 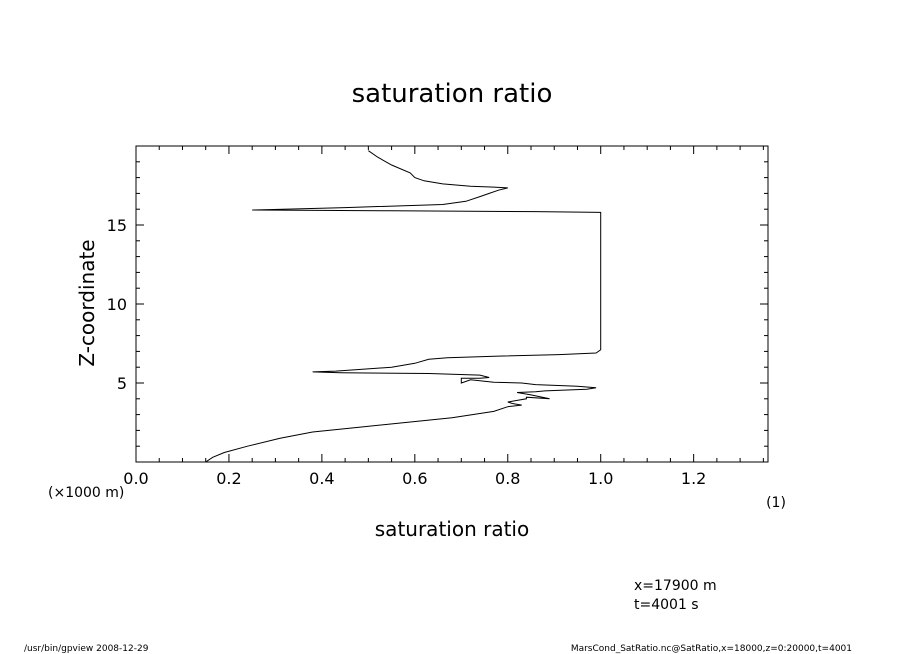 What do you see at coordinates (135, 478) in the screenshot?
I see `x-tick-label: 0.0` at bounding box center [135, 478].